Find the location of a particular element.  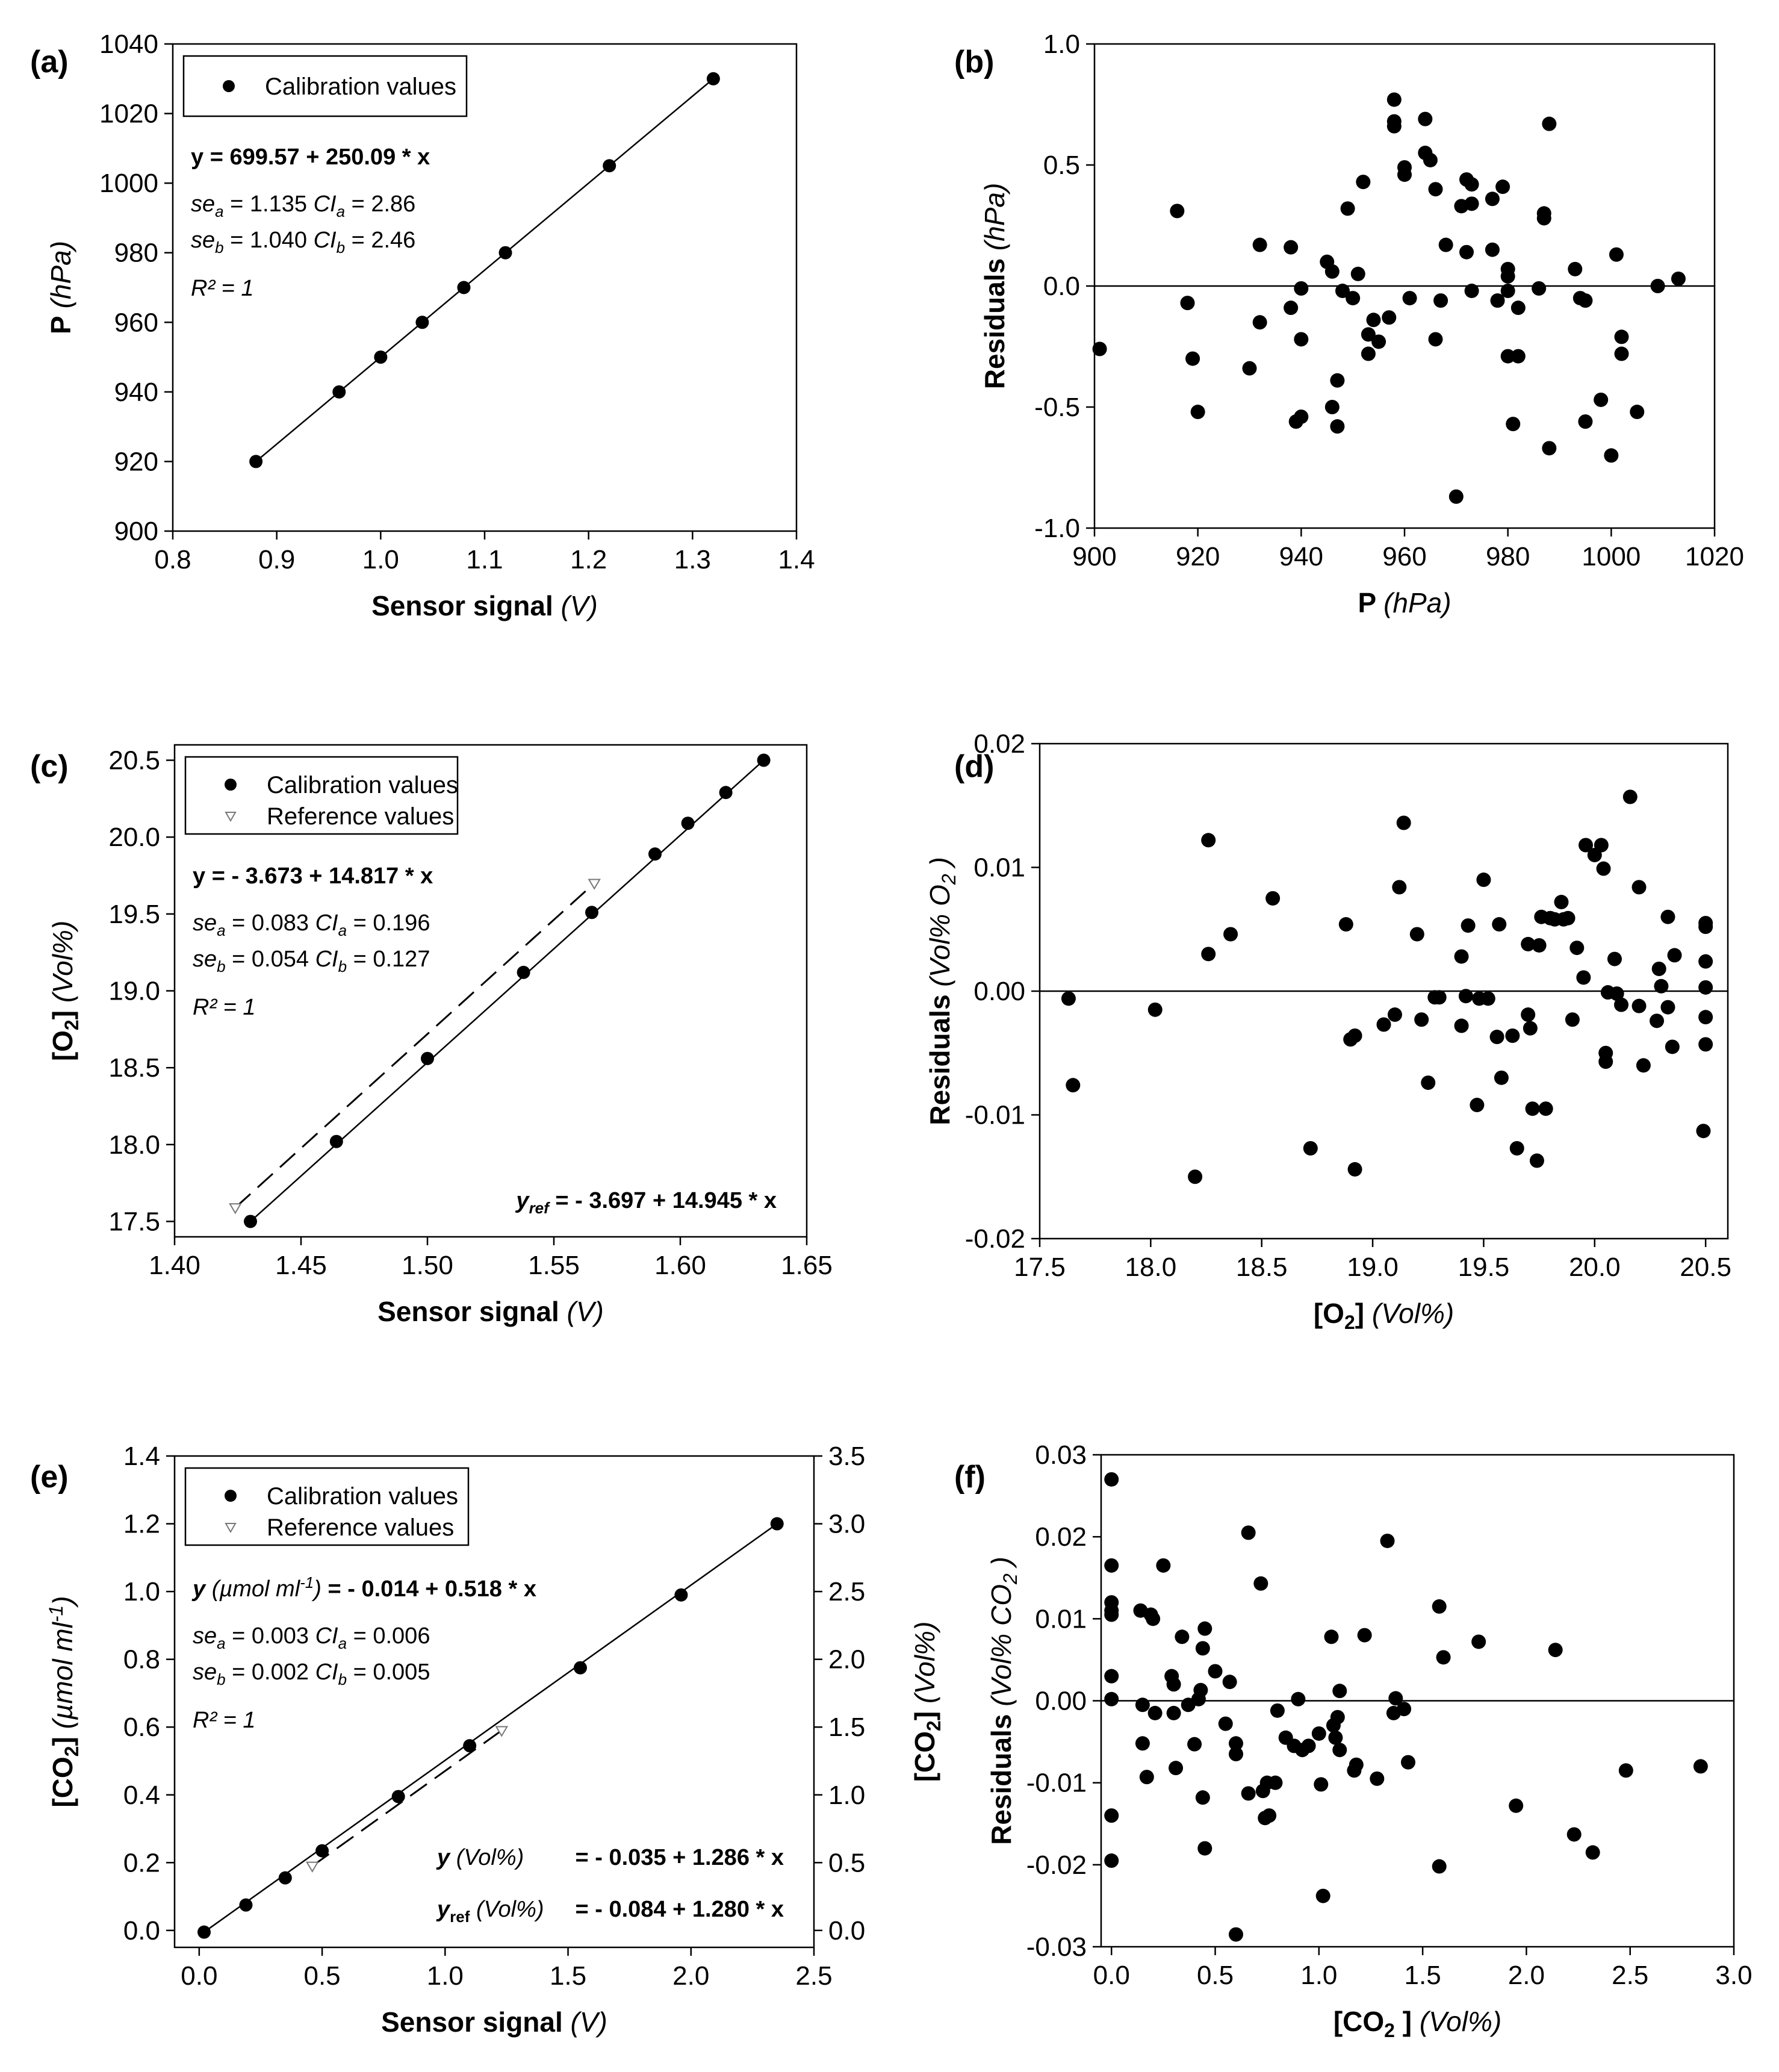

panel-label: (a) is located at coordinates (49, 62).